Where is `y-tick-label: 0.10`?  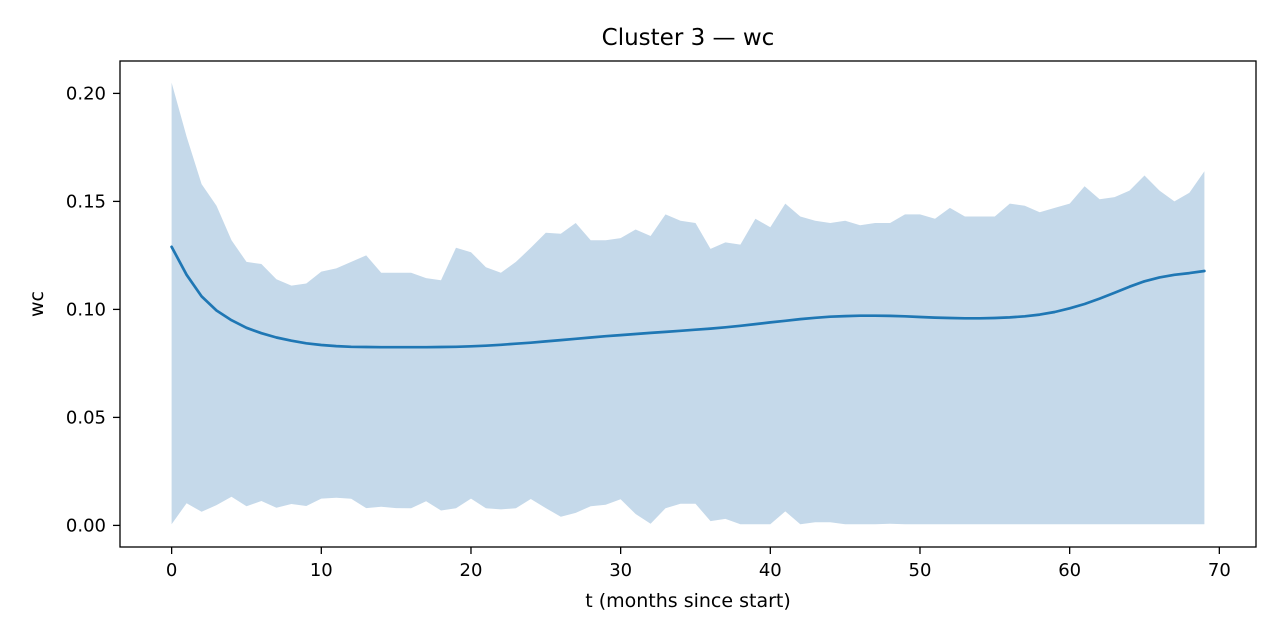
y-tick-label: 0.10 is located at coordinates (86, 309).